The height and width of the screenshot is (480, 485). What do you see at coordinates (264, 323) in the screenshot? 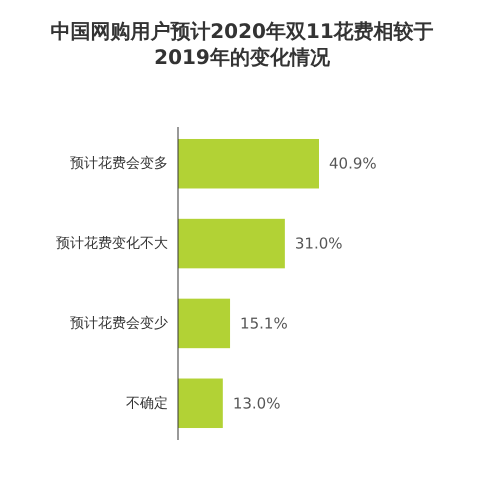
I see `data-label: 15.1%` at bounding box center [264, 323].